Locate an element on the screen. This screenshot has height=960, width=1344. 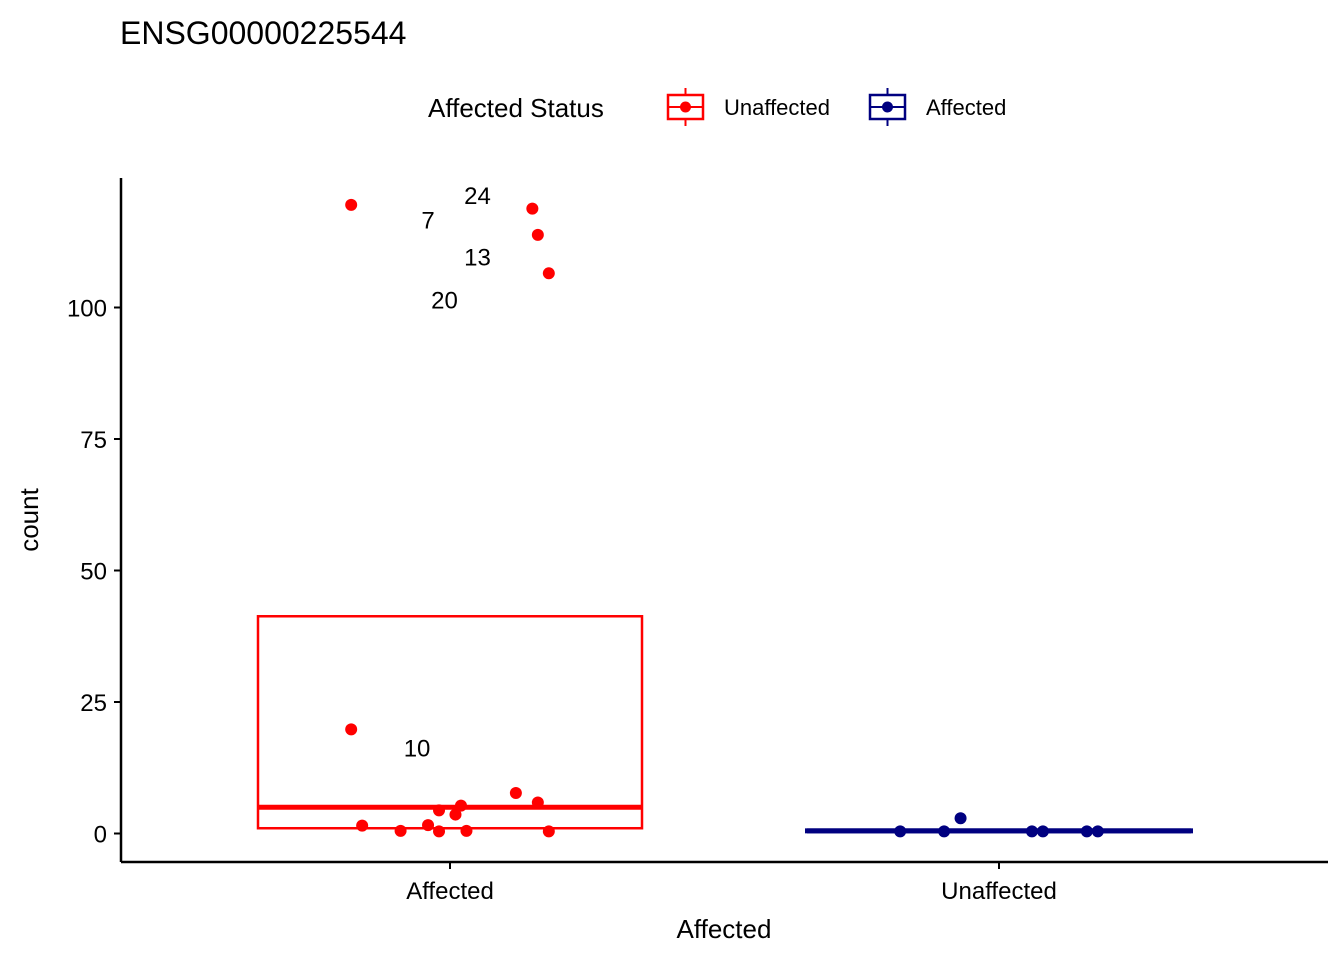
chart-title: ENSG00000225544 is located at coordinates (263, 33).